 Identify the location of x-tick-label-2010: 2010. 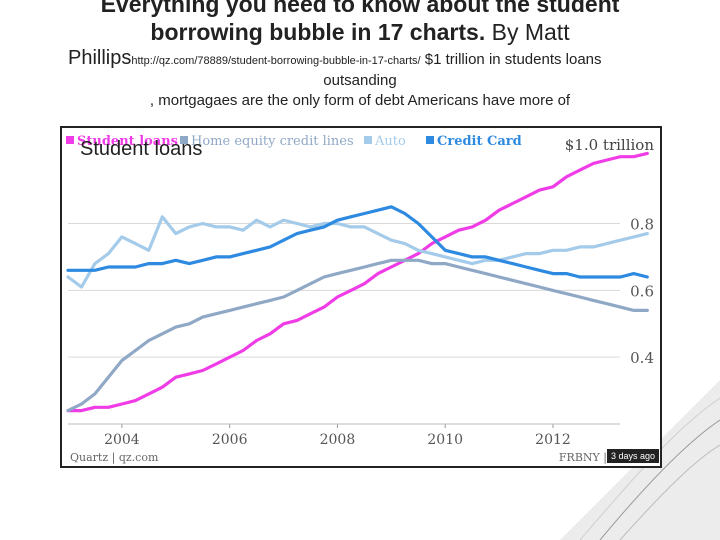
(445, 440).